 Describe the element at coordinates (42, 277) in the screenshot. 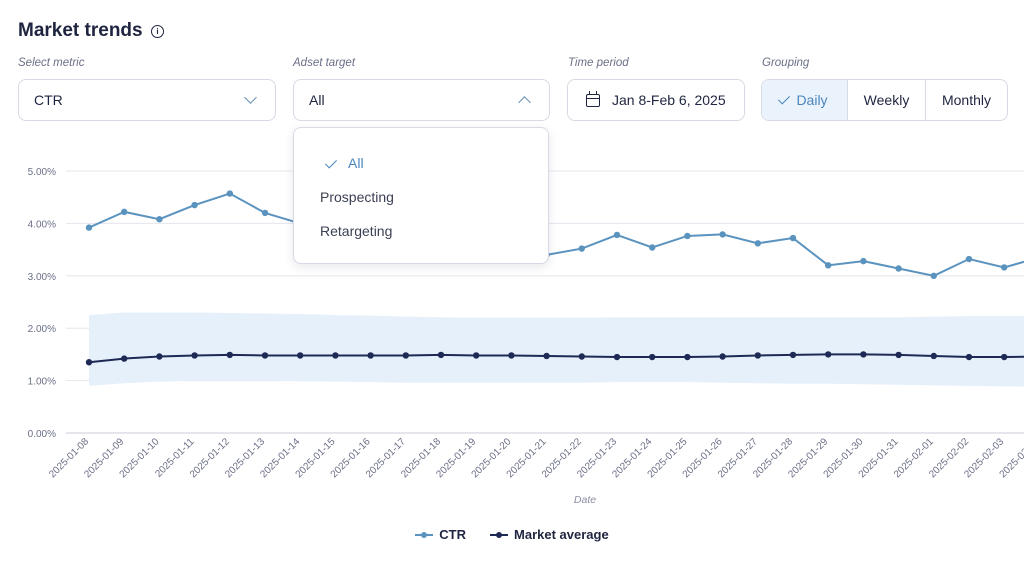

I see `y-tick-label: 3.00%` at that location.